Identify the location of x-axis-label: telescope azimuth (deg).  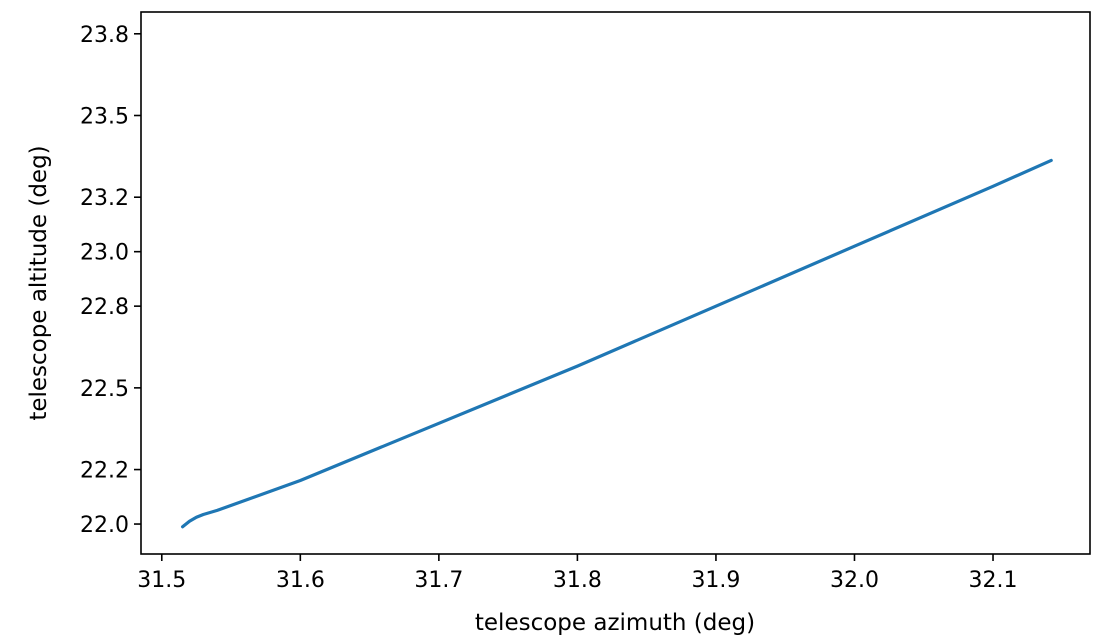
(615, 623).